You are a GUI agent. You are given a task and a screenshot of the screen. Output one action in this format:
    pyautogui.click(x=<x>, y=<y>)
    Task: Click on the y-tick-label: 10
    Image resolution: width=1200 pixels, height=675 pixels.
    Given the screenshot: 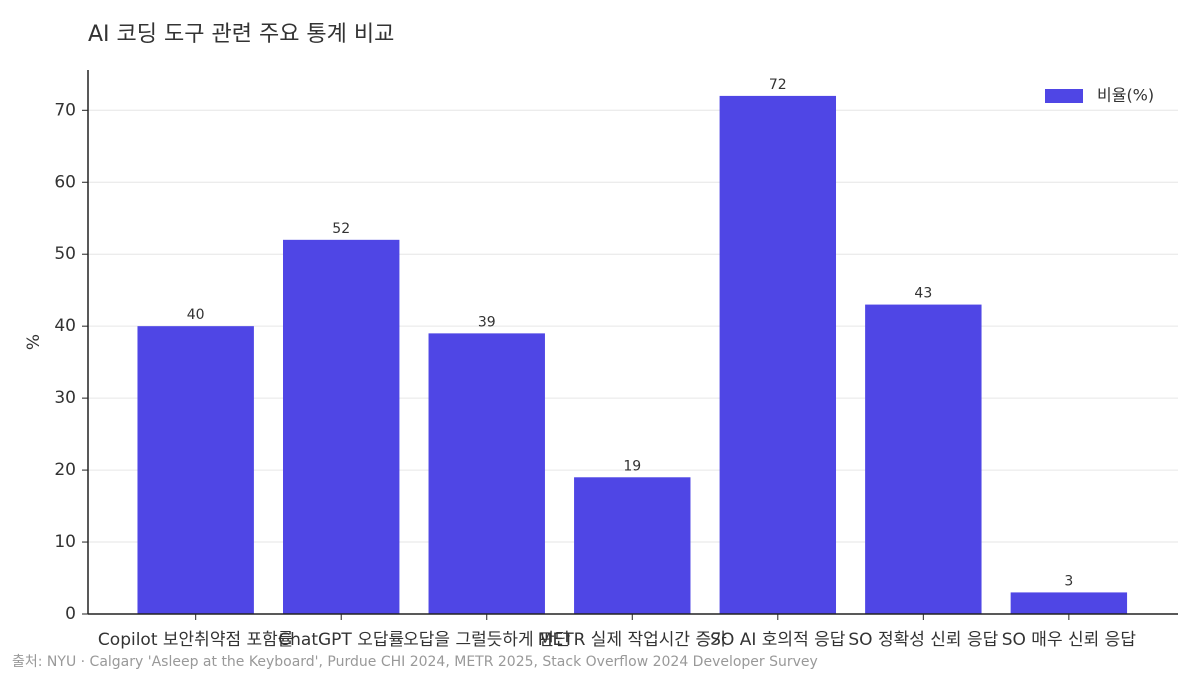 What is the action you would take?
    pyautogui.click(x=65, y=542)
    